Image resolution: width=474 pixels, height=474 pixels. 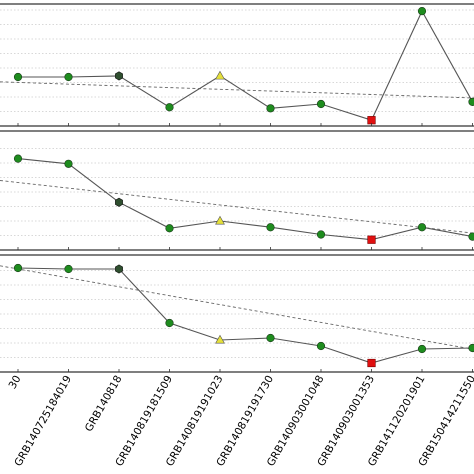 What do you see at coordinates (397, 421) in the screenshot?
I see `x-tick-label: GRB141120201901` at bounding box center [397, 421].